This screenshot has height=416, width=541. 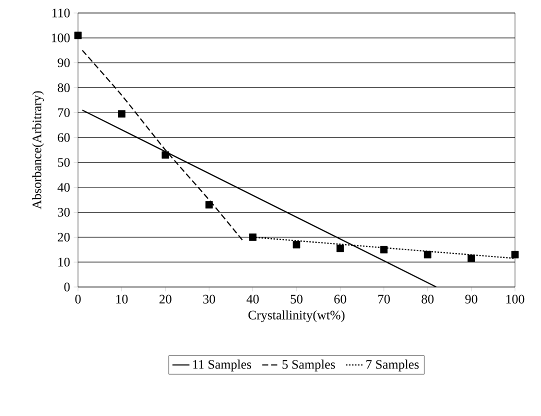 I want to click on y-tick-label: 30, so click(x=64, y=212).